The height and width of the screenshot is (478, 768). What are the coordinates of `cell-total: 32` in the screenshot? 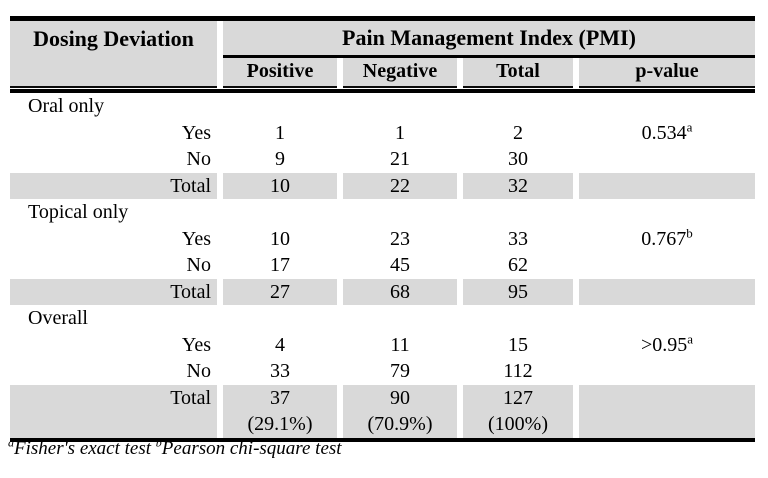 It's located at (518, 185).